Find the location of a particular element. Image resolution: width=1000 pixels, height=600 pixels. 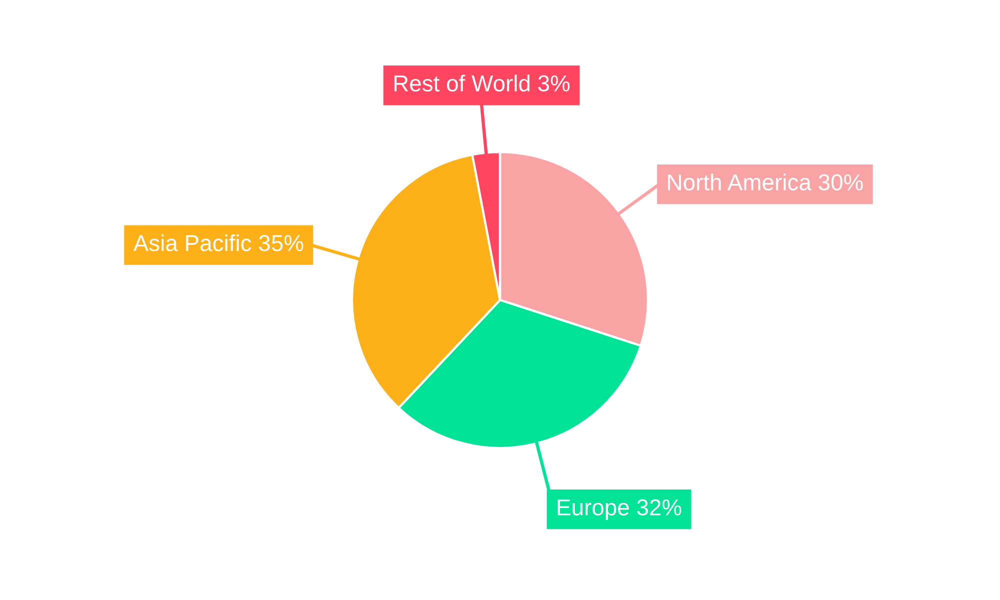

slice-label: Rest of World 3% is located at coordinates (482, 83).